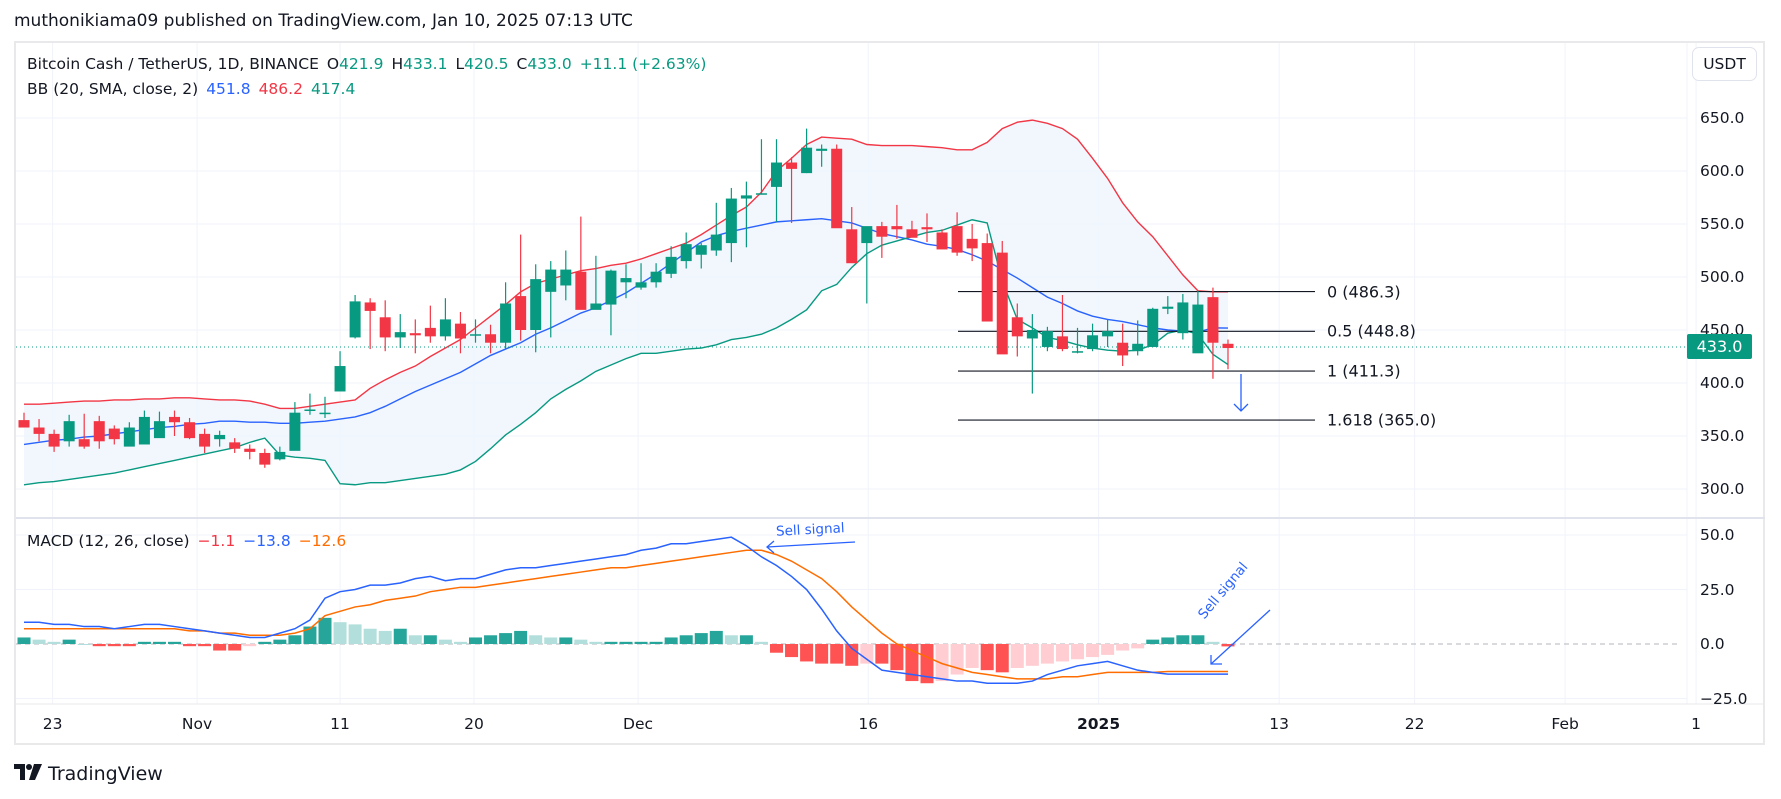 The image size is (1781, 799). Describe the element at coordinates (322, 541) in the screenshot. I see `macd-signal-value: −12.6` at that location.